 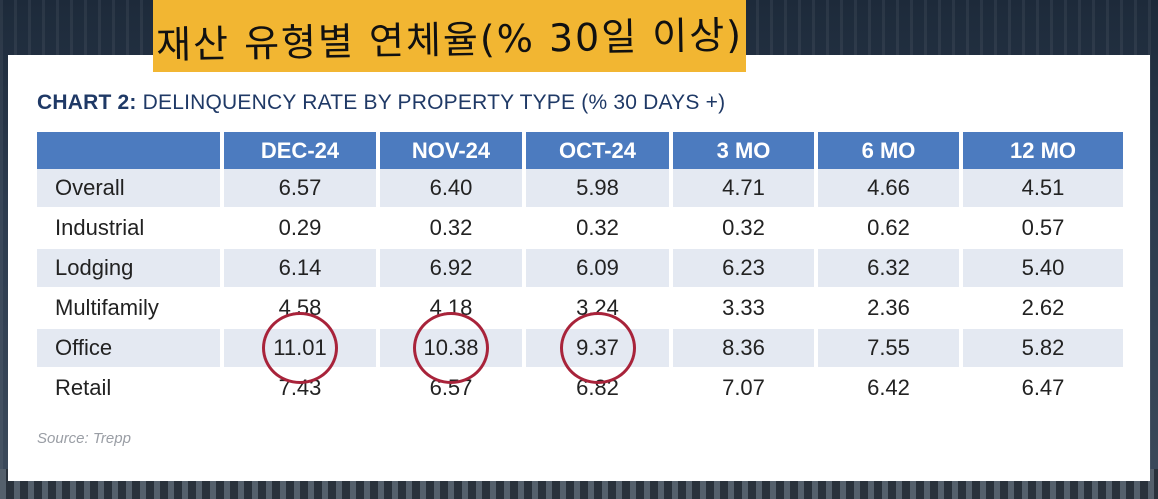 I want to click on korean-caption-banner: 재산 유형별 연체율(% 30일 이상), so click(x=449, y=36).